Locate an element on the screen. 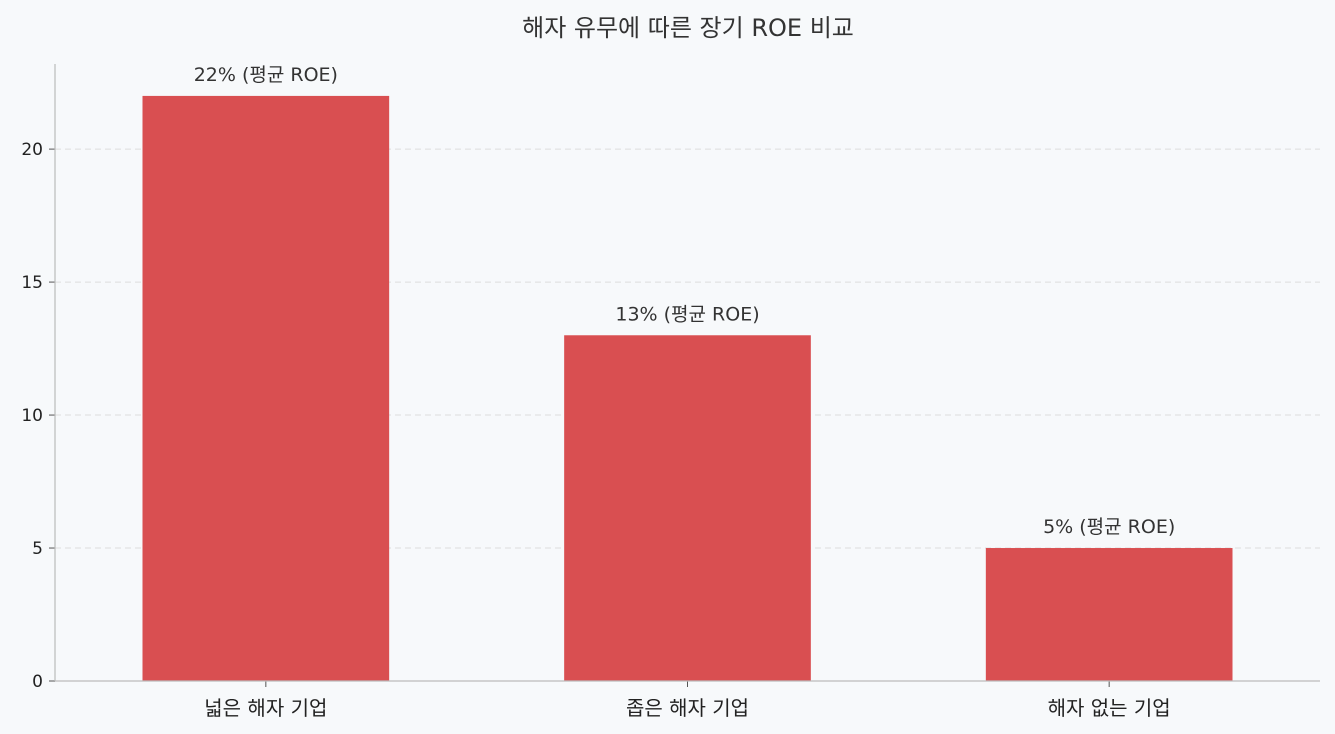 This screenshot has width=1335, height=734. x-tick-label: 넓은 해자 기업 is located at coordinates (265, 708).